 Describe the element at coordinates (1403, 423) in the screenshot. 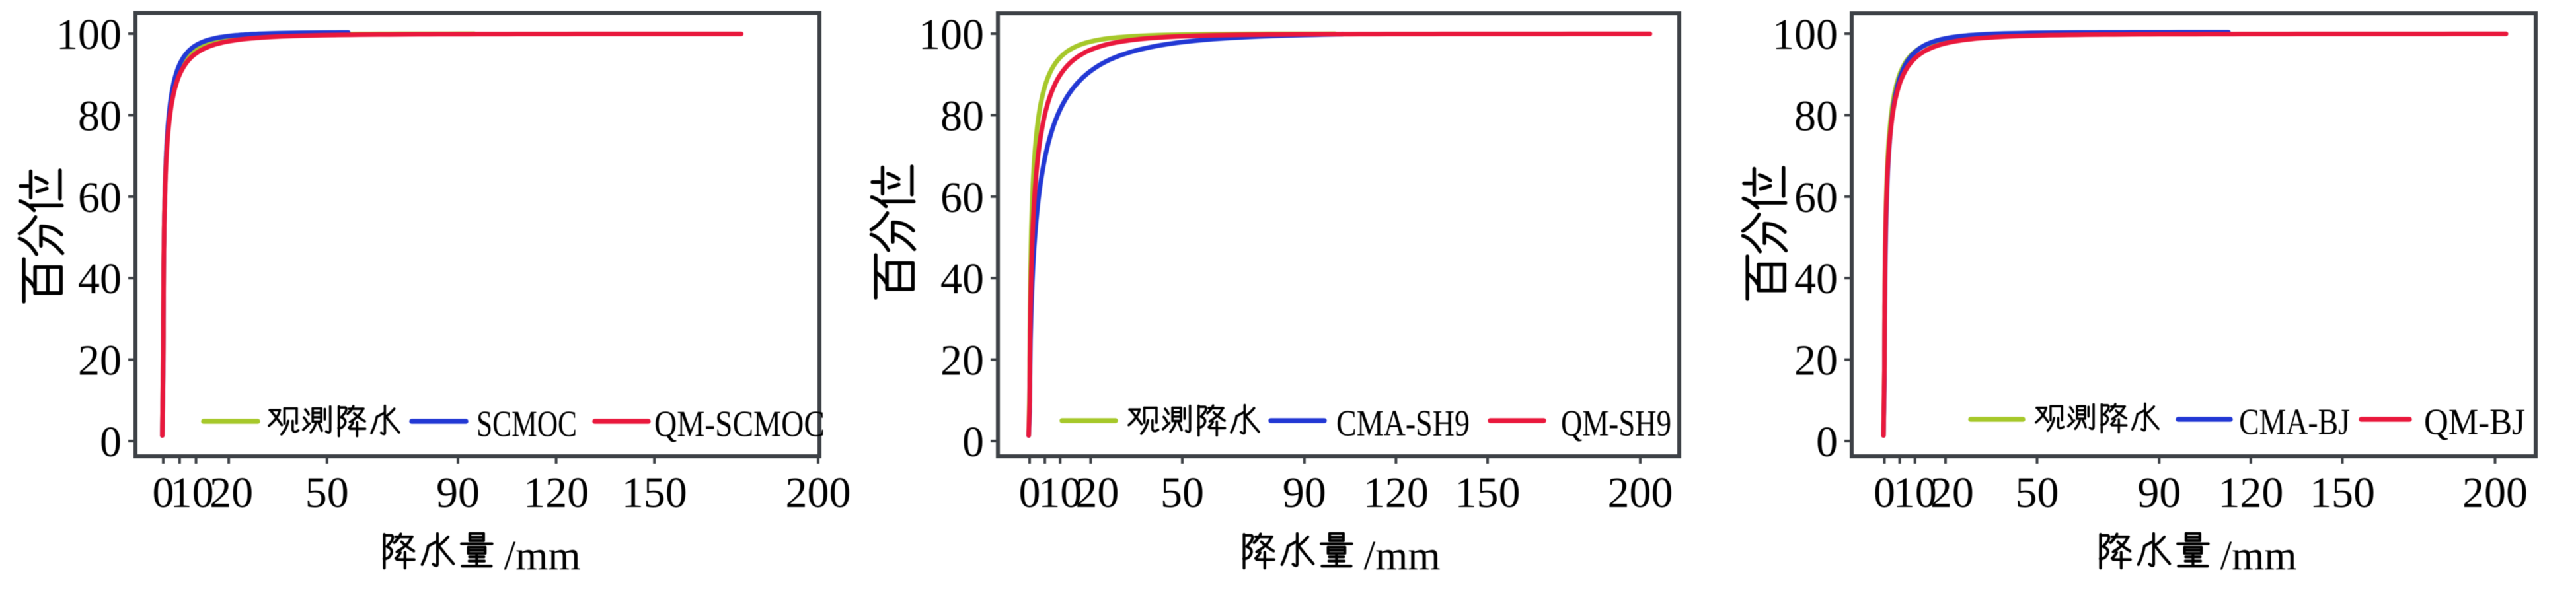

I see `svg-text: CMA-SH9` at that location.